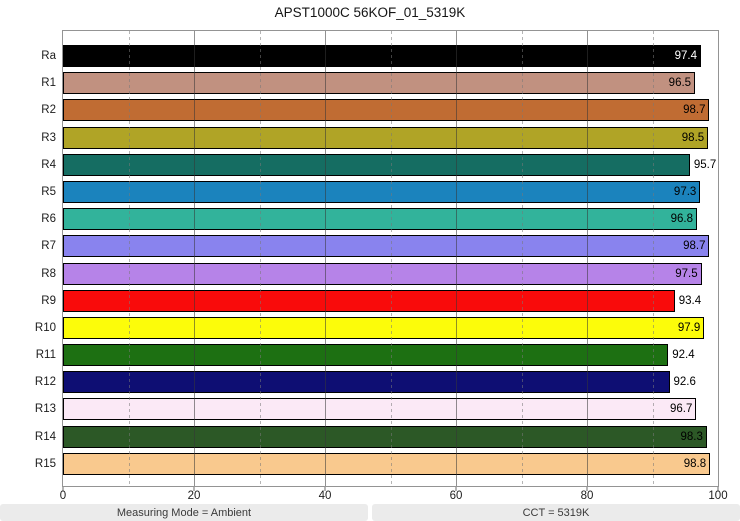 This screenshot has height=521, width=740. I want to click on y-label-R14: R14, so click(45, 436).